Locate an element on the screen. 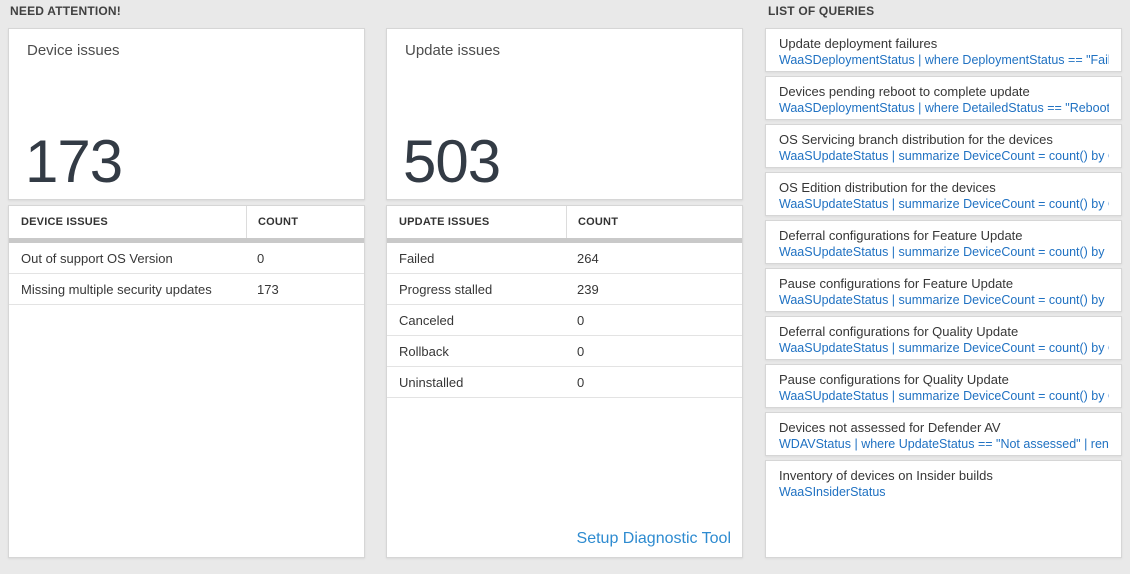 Image resolution: width=1130 pixels, height=574 pixels. device-issues-tile-title: Device issues is located at coordinates (73, 50).